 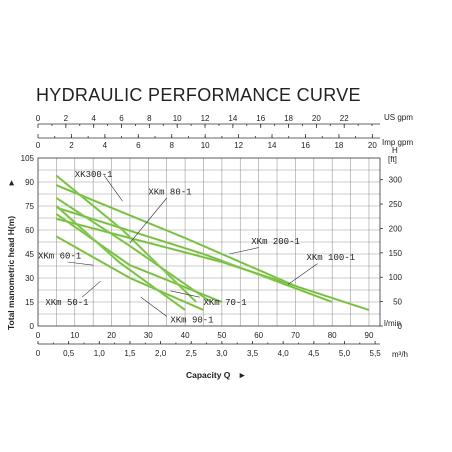 I want to click on impgpm-tick-label: 18, so click(x=338, y=145).